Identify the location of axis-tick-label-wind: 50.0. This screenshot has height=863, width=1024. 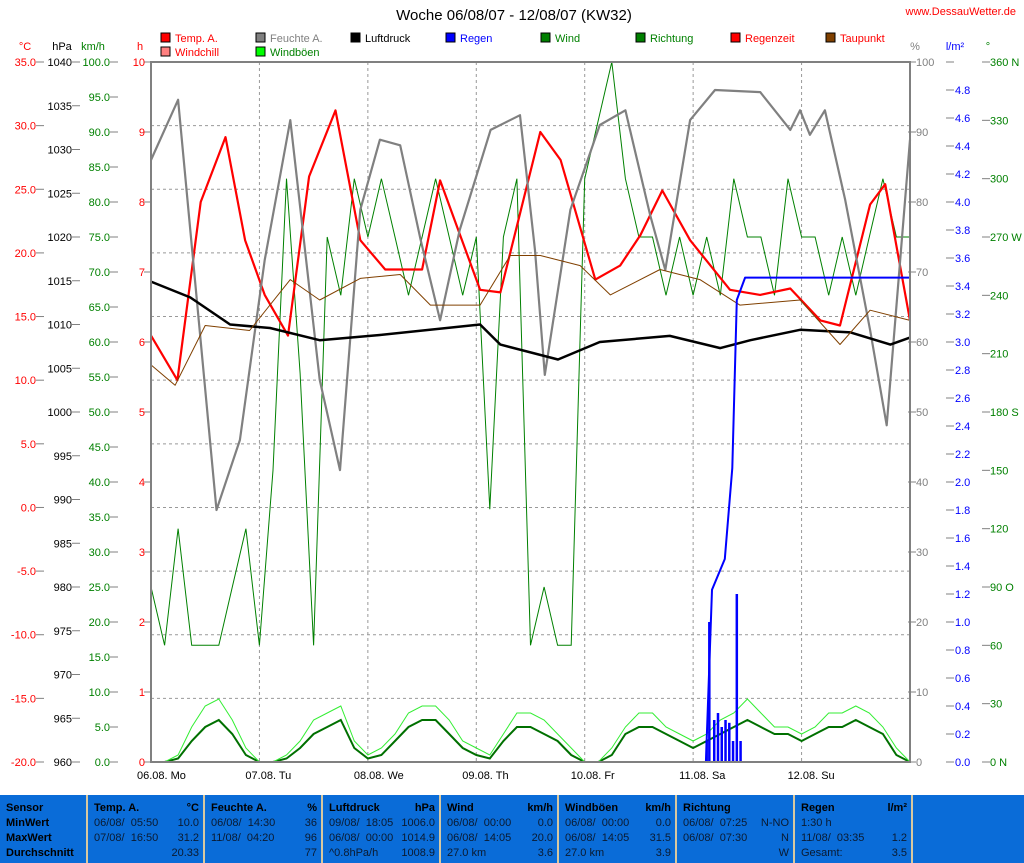
(99, 413).